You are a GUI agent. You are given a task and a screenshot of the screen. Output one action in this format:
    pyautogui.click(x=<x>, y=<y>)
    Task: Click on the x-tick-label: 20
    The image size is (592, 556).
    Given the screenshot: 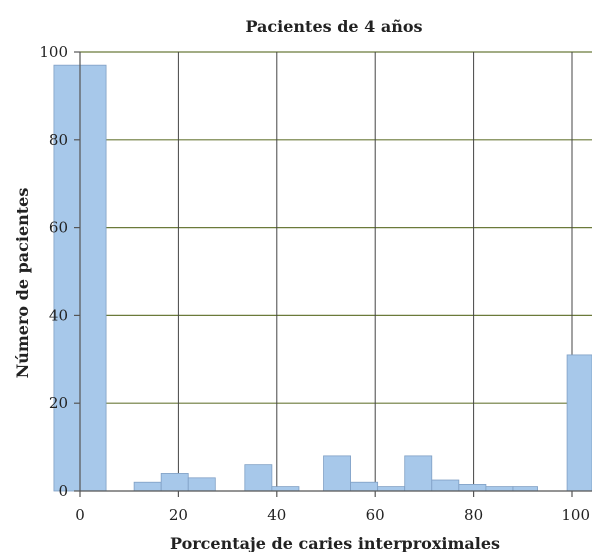 What is the action you would take?
    pyautogui.click(x=178, y=515)
    